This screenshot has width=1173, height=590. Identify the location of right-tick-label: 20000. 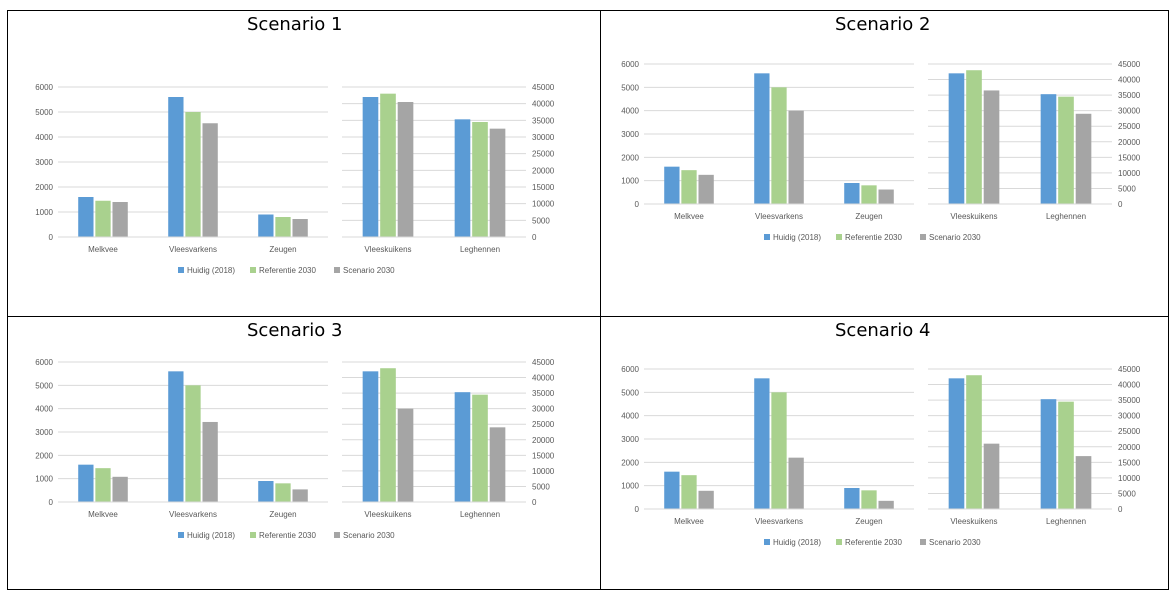
(1129, 142).